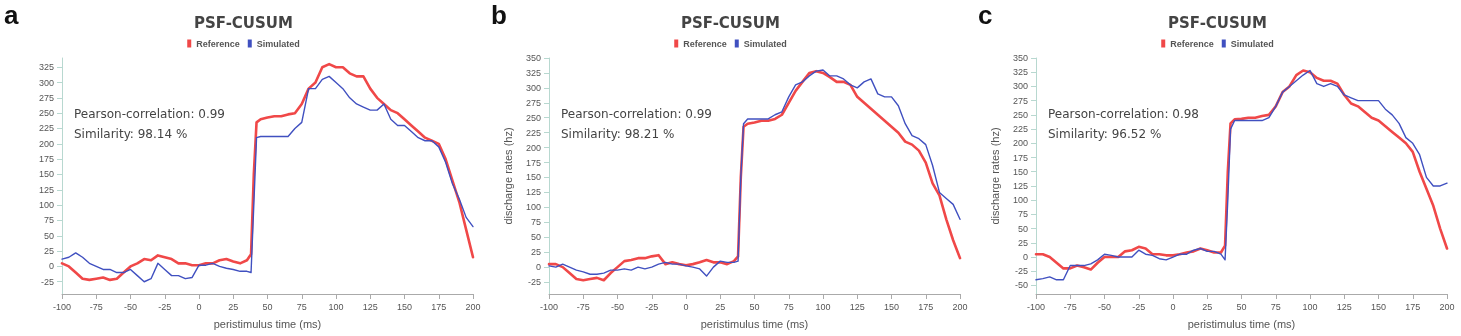  Describe the element at coordinates (636, 114) in the screenshot. I see `annotation: Pearson-correlation: 0.99` at that location.